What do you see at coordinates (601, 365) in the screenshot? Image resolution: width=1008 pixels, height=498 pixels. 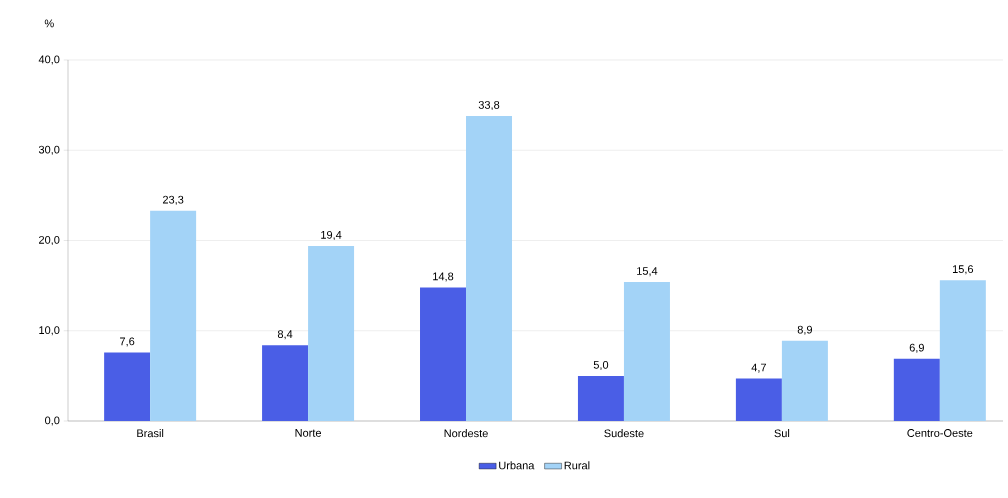 I see `data-label: 5,0` at bounding box center [601, 365].